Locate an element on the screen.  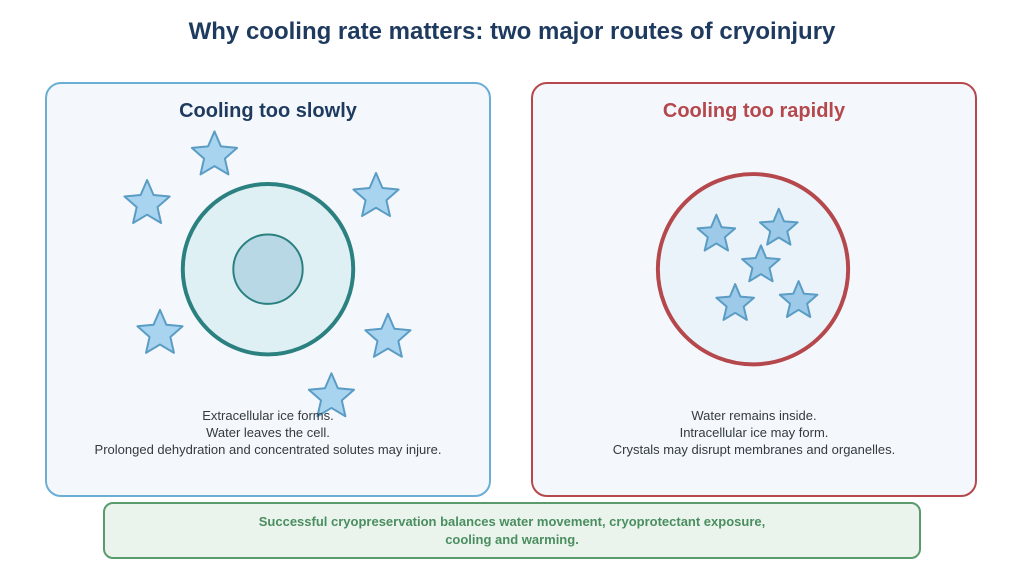
rapid-cooling-line-1: Water remains inside. is located at coordinates (754, 415).